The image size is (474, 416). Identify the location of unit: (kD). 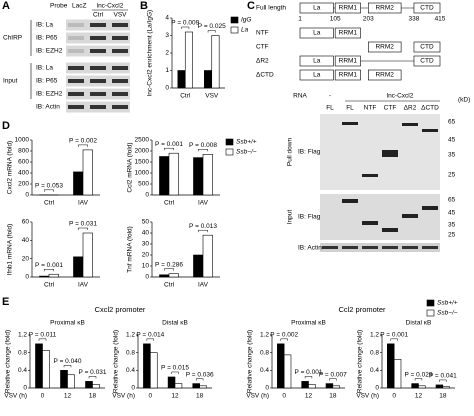
(464, 100).